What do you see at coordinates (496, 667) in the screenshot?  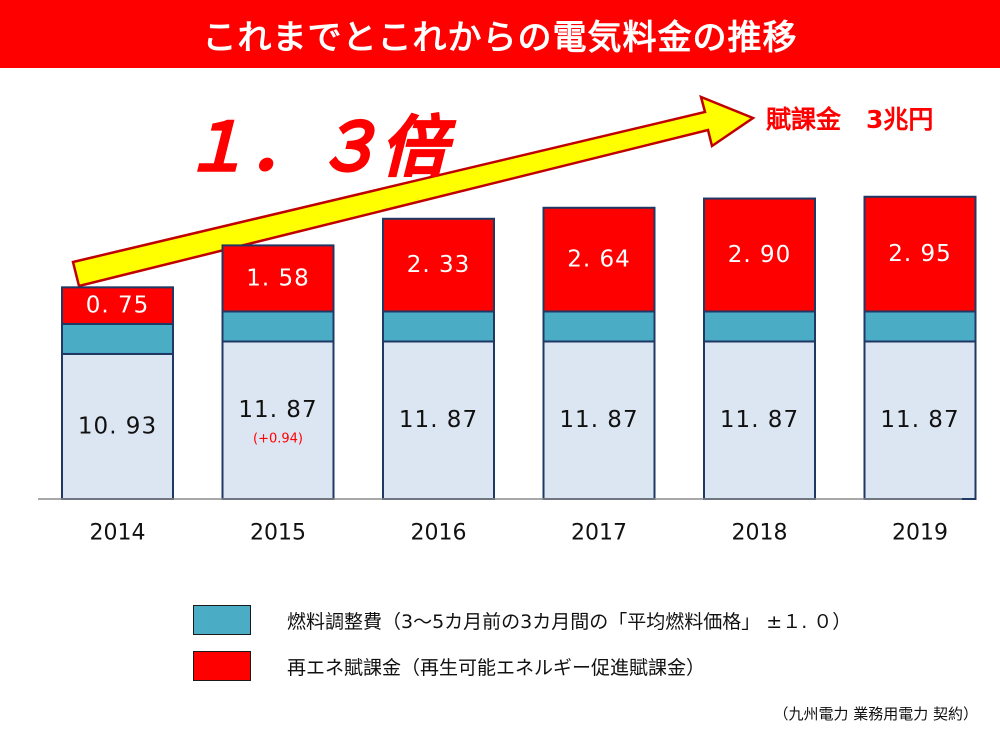 I see `legend-label-renewable-levy: 再エネ賦課金（再生可能エネルギー促進賦課金）` at bounding box center [496, 667].